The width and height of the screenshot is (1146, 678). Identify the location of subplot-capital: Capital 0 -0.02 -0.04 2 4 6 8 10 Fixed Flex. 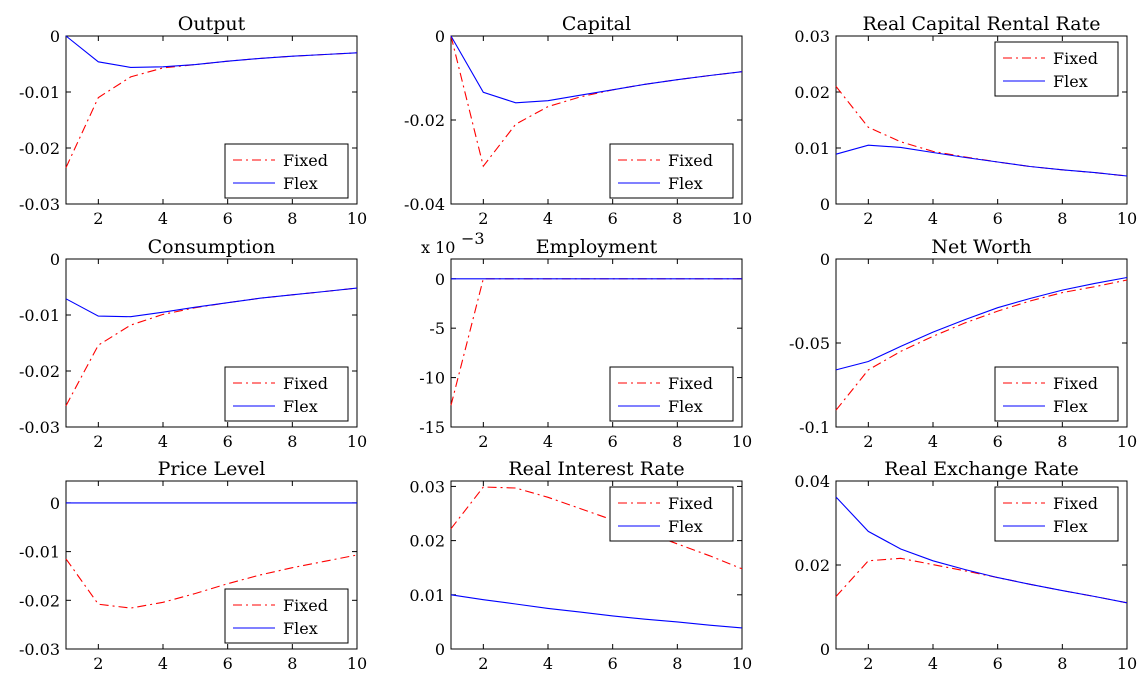
(578, 120).